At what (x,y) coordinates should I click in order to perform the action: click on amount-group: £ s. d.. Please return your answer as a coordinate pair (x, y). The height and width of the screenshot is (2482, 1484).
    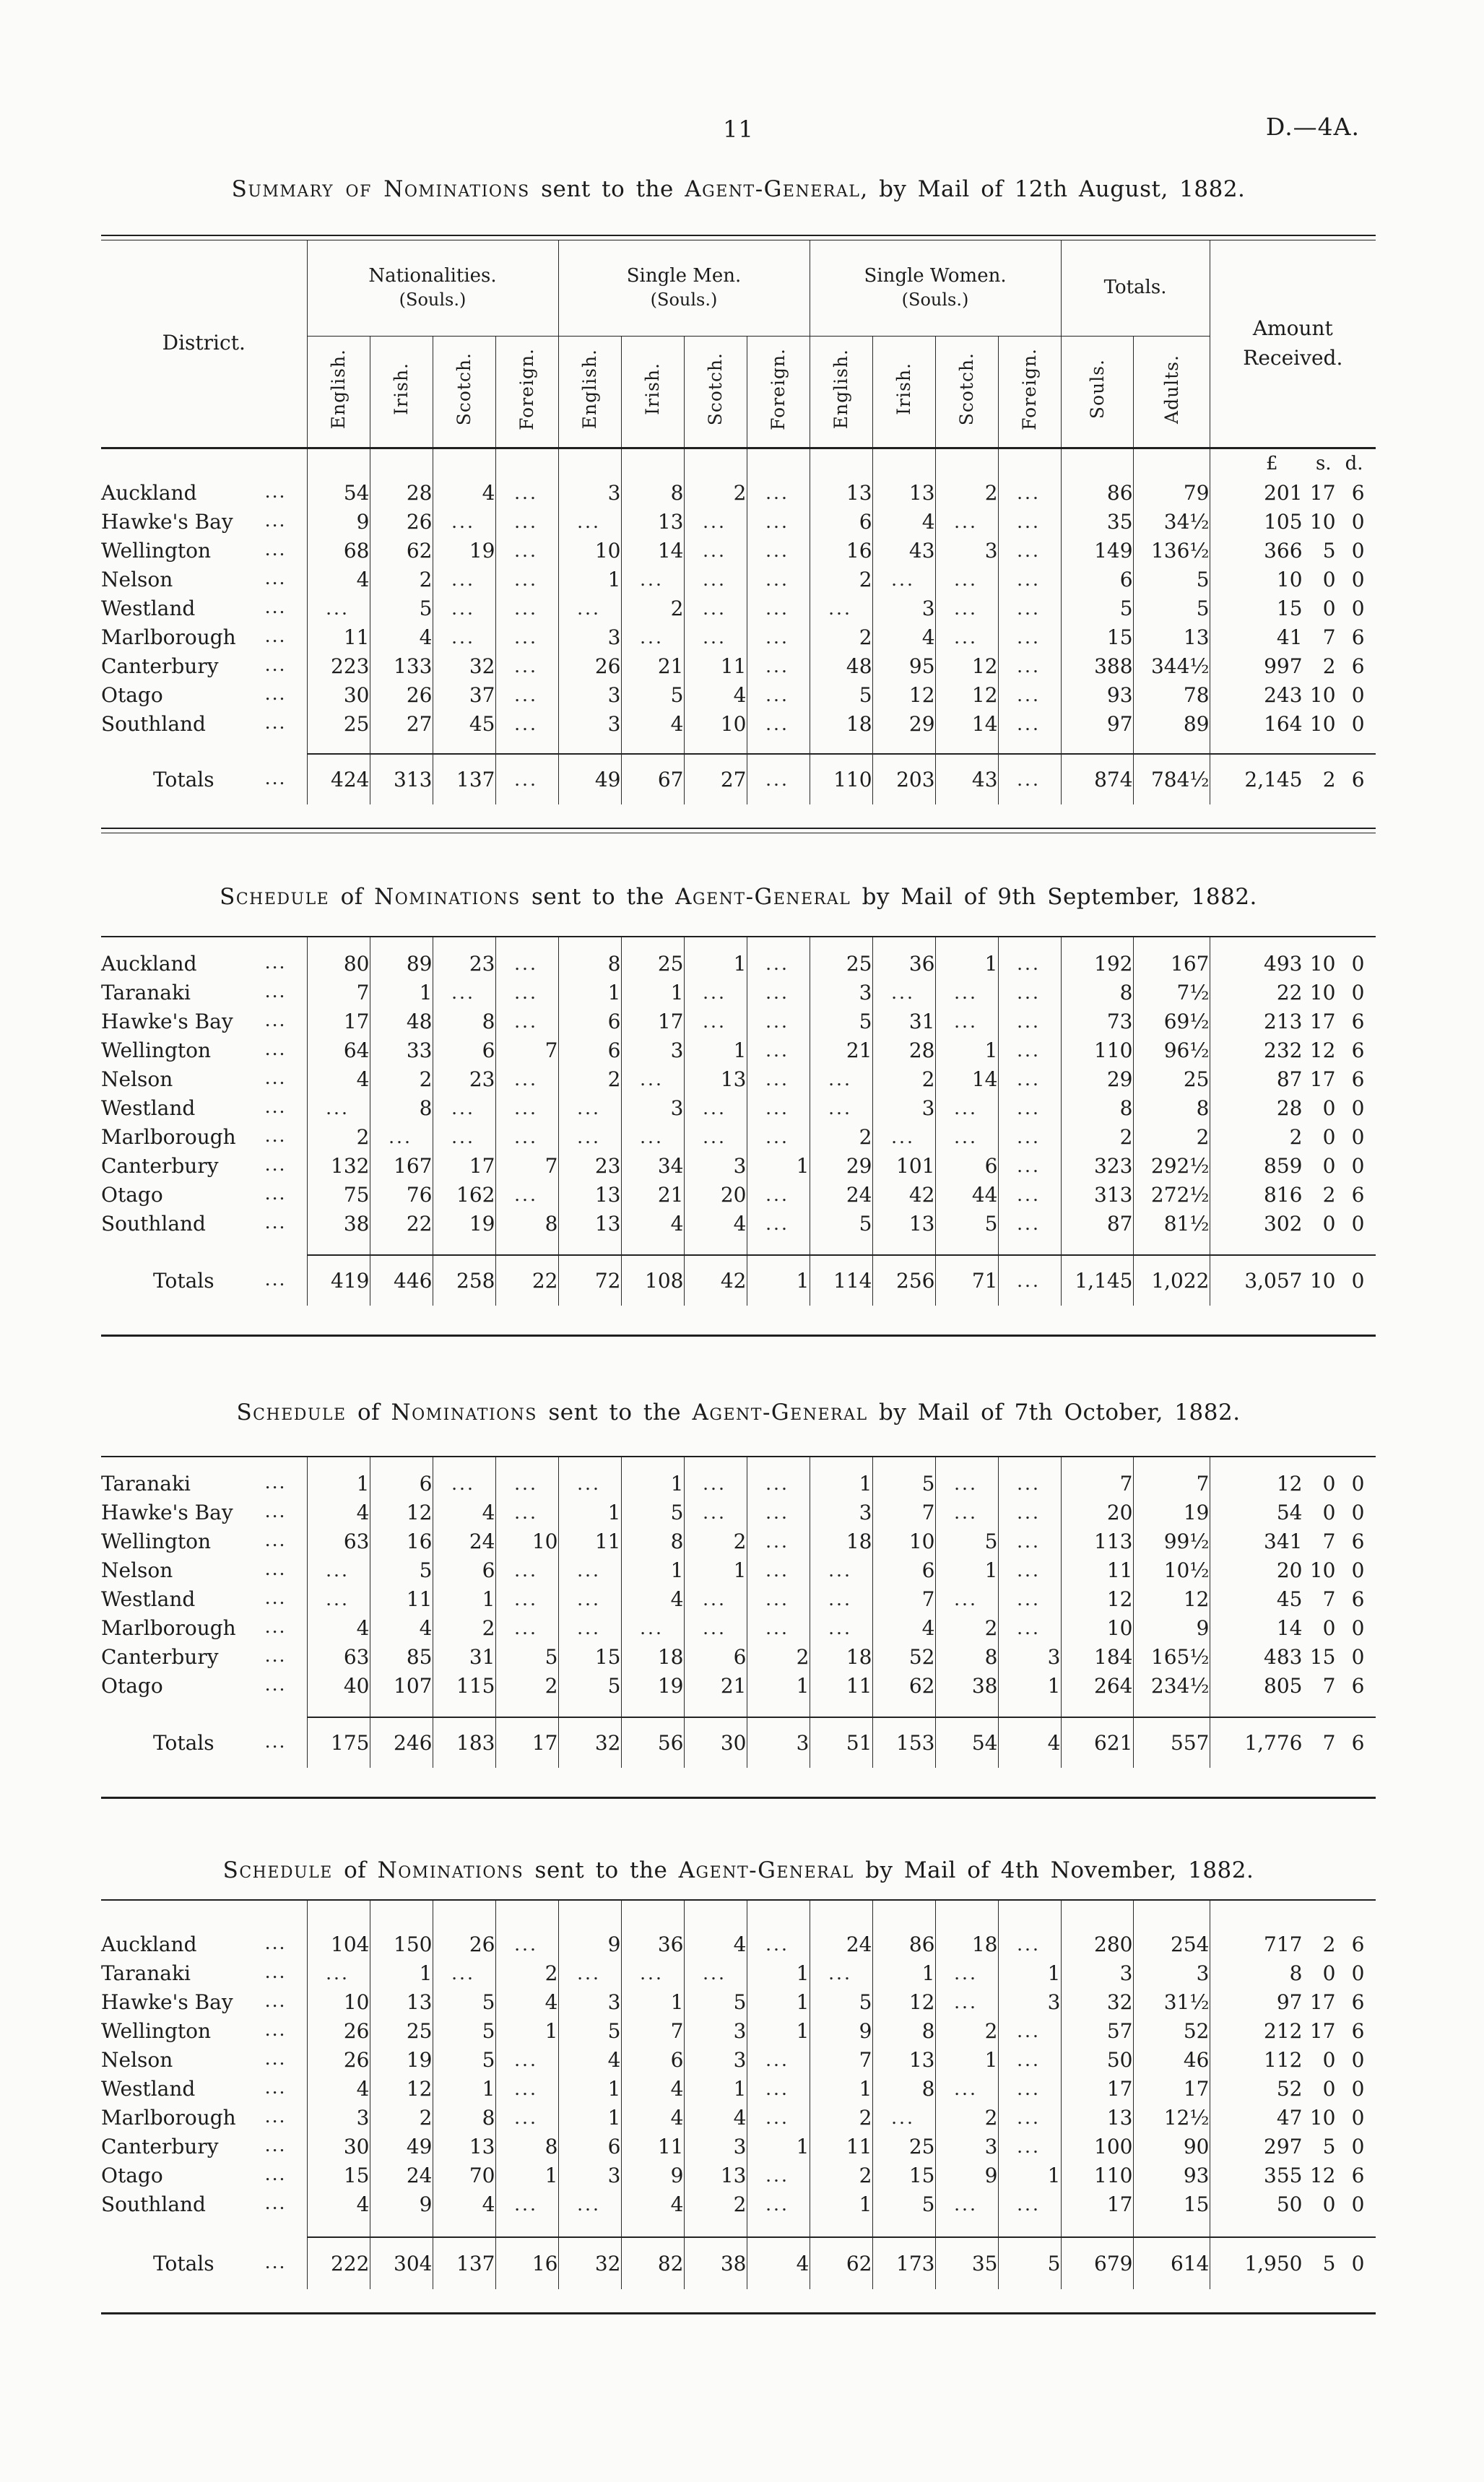
    Looking at the image, I should click on (1293, 463).